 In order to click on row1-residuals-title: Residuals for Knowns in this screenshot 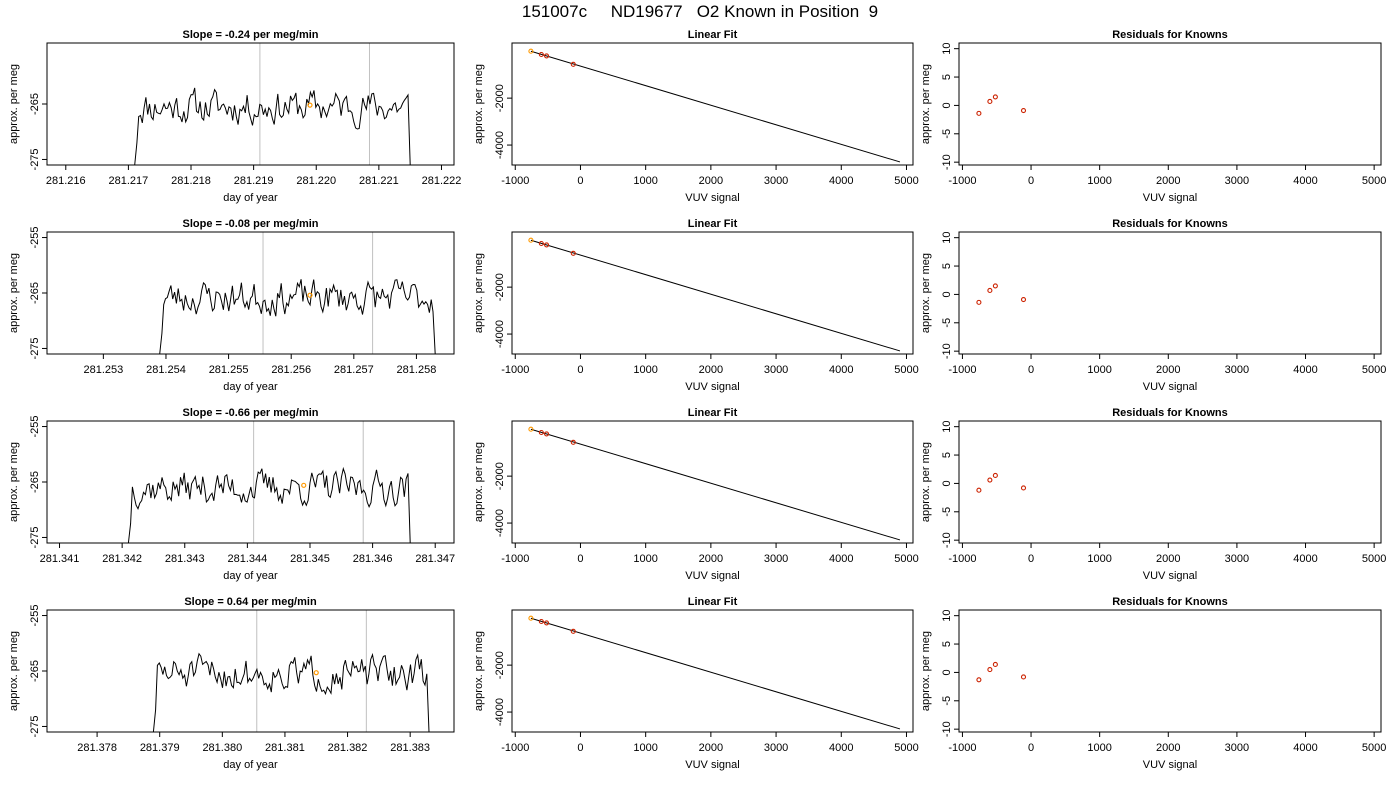, I will do `click(1170, 35)`.